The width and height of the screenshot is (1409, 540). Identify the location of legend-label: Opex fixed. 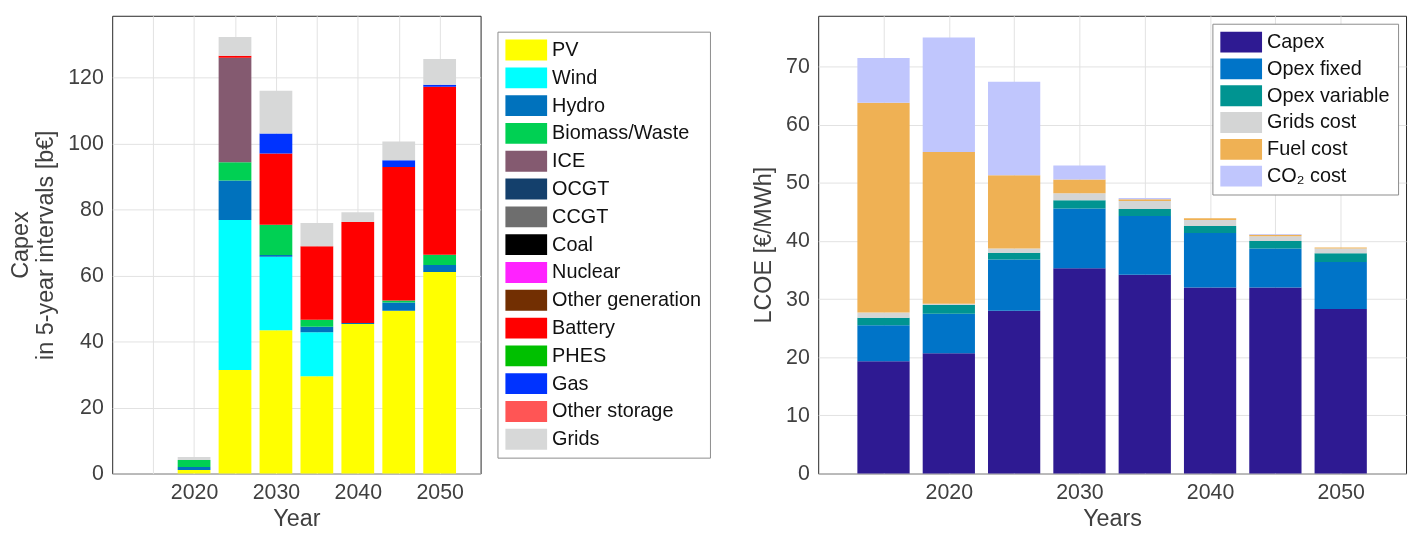
(1314, 67).